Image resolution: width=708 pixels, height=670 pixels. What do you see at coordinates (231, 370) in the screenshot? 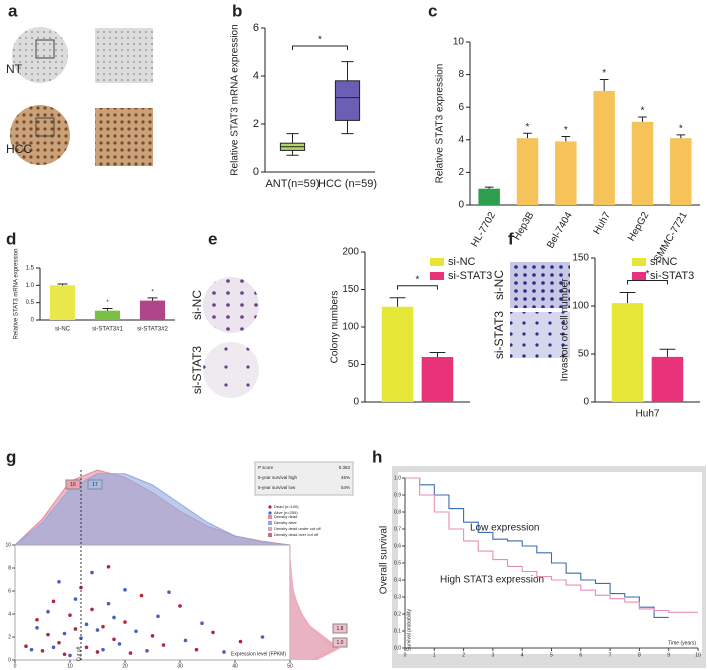
I see `colony-plate` at bounding box center [231, 370].